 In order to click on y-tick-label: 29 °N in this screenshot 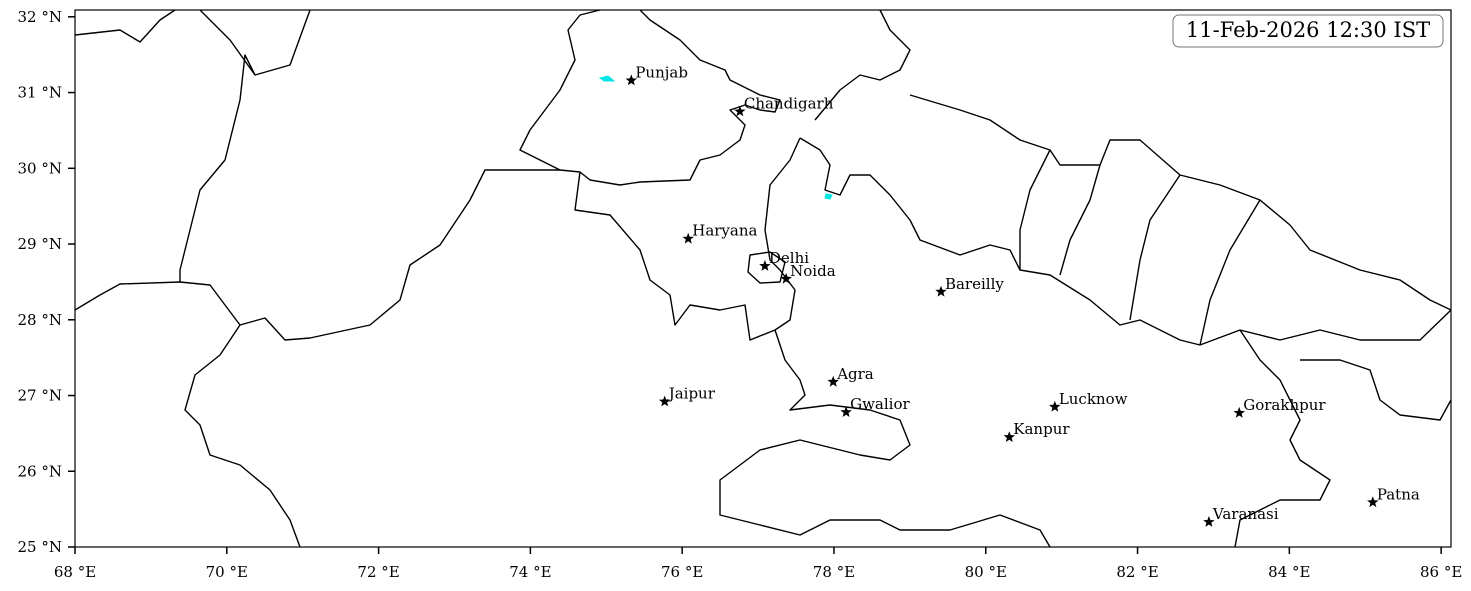, I will do `click(40, 244)`.